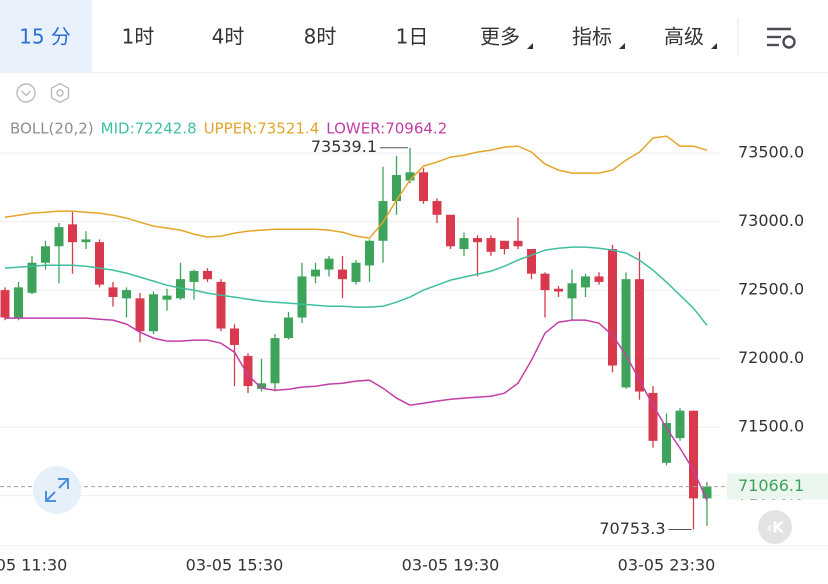 This screenshot has height=584, width=828. Describe the element at coordinates (344, 146) in the screenshot. I see `high-marker-label: 73539.1` at that location.